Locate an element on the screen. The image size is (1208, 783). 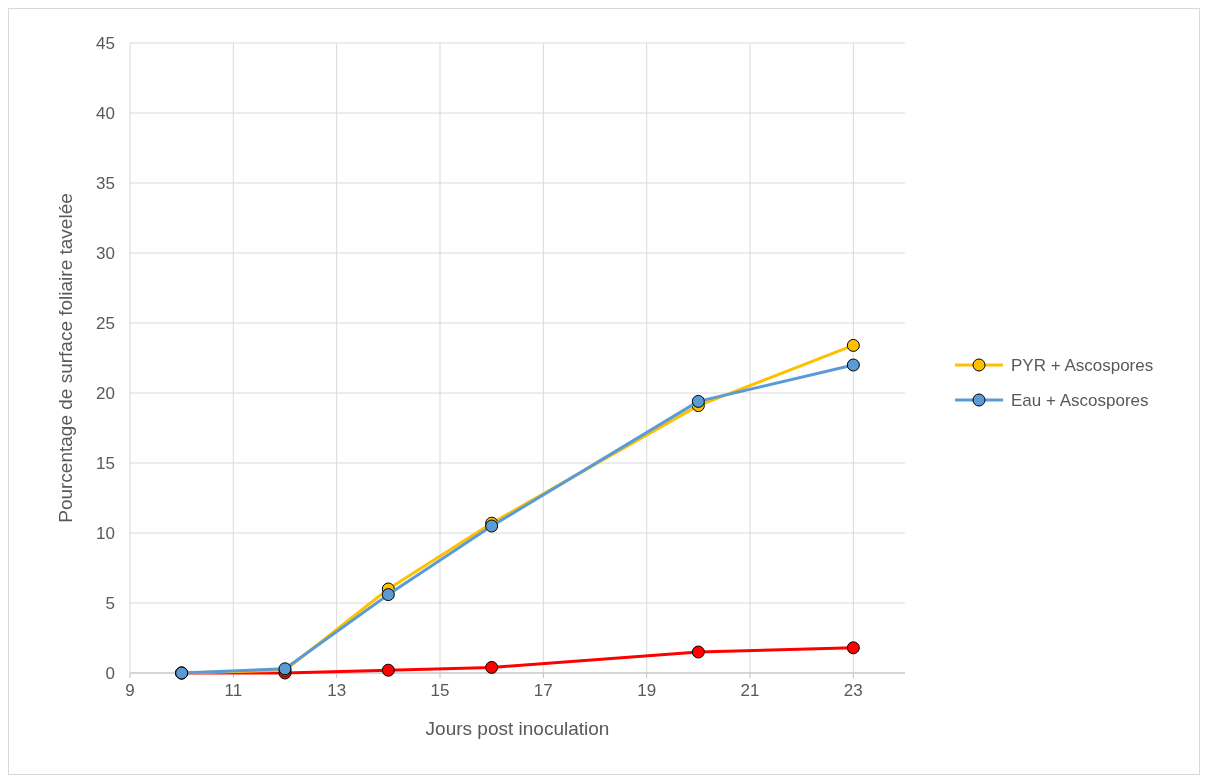
x-tick-label: 17 is located at coordinates (543, 690).